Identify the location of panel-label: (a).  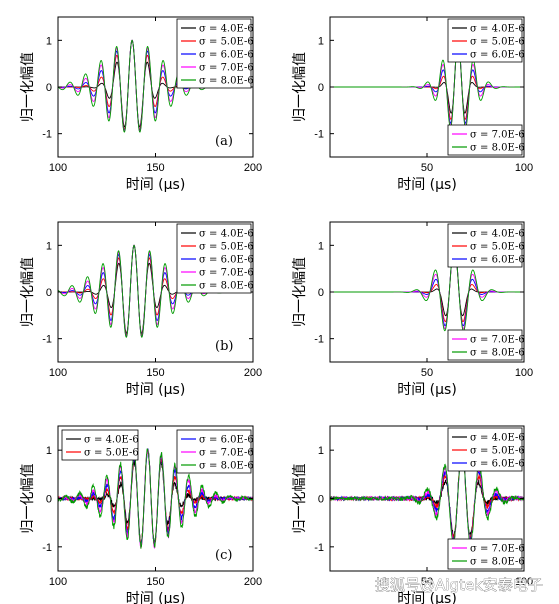
(224, 141).